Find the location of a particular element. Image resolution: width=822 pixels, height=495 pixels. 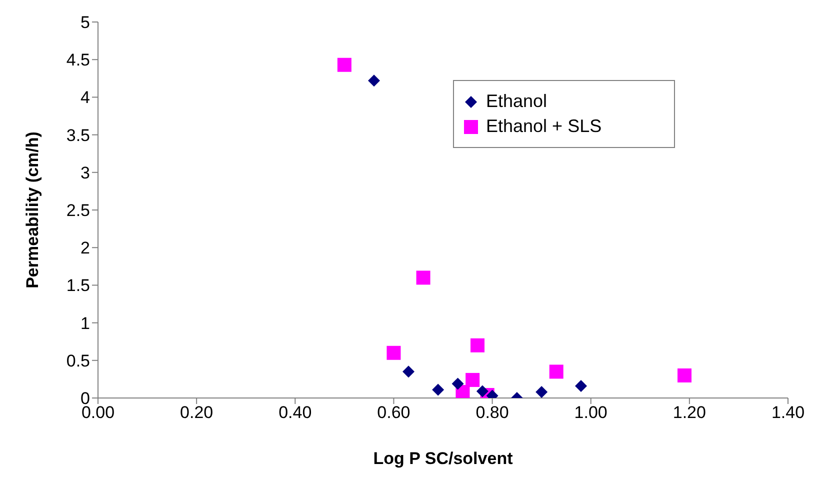

x-tick-label: 0.20 is located at coordinates (197, 412).